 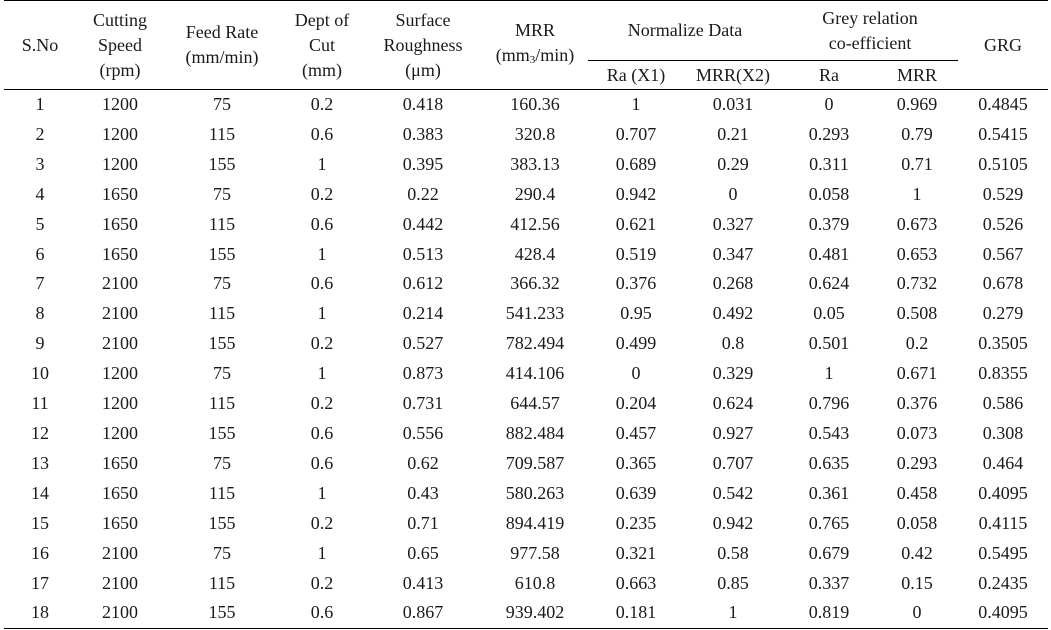 What do you see at coordinates (535, 432) in the screenshot?
I see `cell-mrr: 882.484` at bounding box center [535, 432].